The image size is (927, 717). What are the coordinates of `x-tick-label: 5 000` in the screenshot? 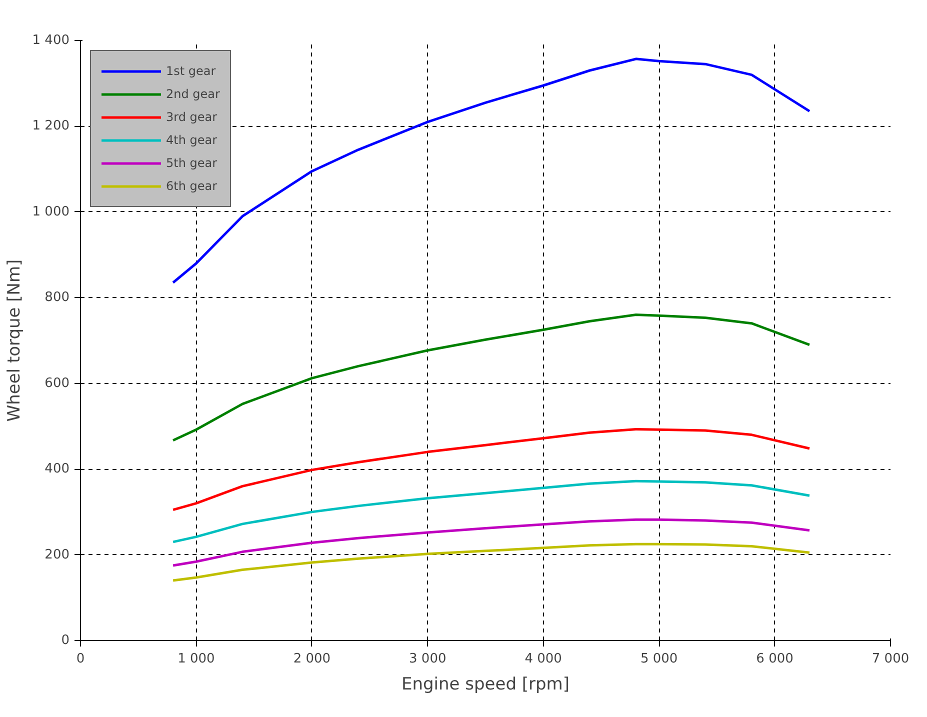 It's located at (659, 659).